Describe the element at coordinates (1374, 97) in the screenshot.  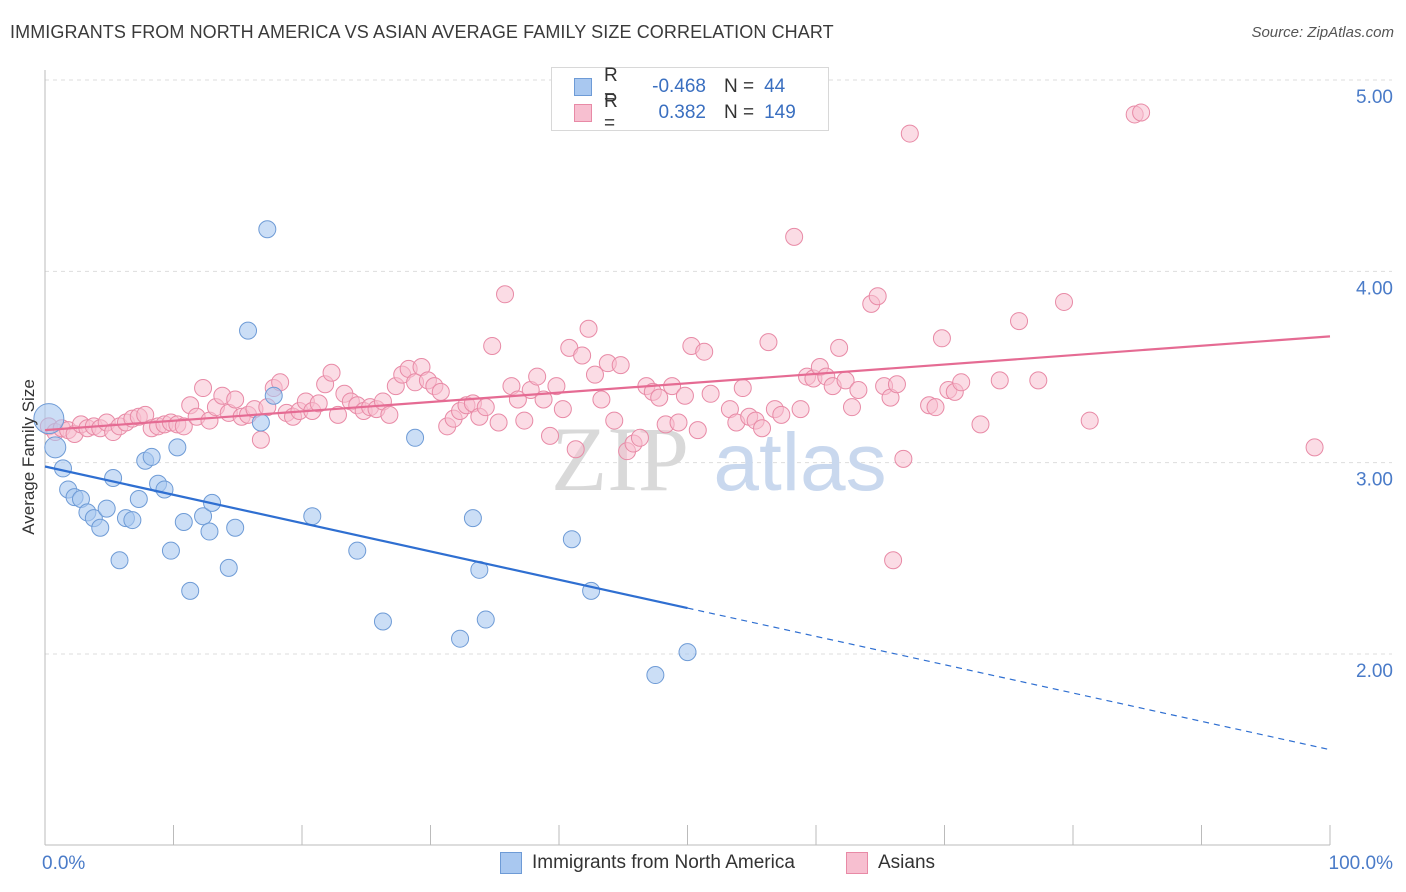
I see `y-tick-label: 5.00` at that location.